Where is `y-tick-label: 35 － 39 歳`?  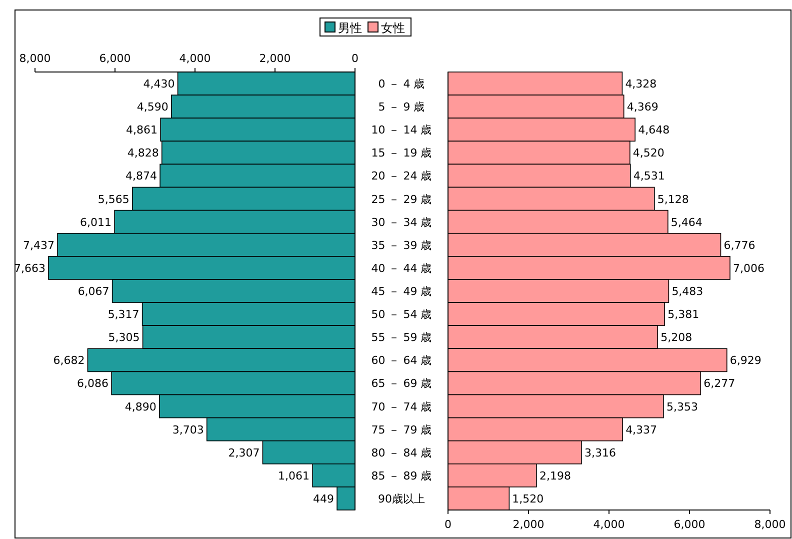
y-tick-label: 35 － 39 歳 is located at coordinates (401, 245).